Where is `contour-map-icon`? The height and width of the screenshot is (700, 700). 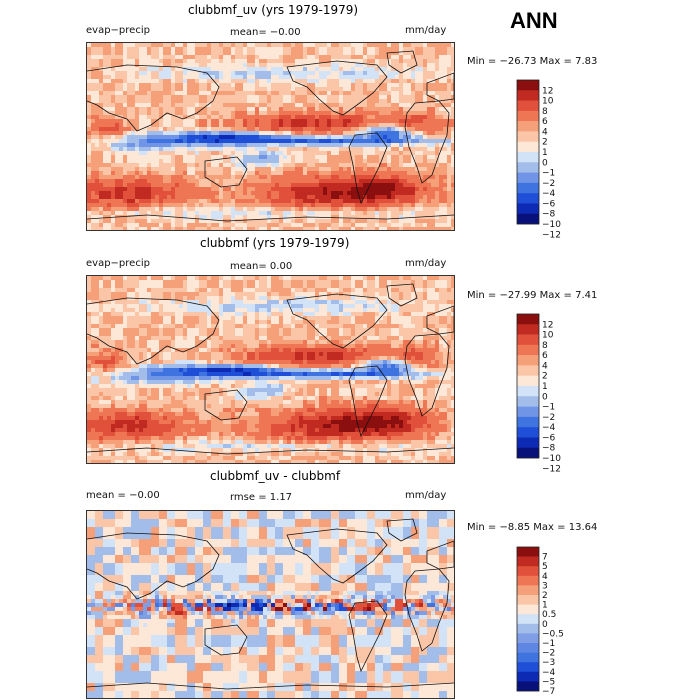
contour-map-icon is located at coordinates (270, 136).